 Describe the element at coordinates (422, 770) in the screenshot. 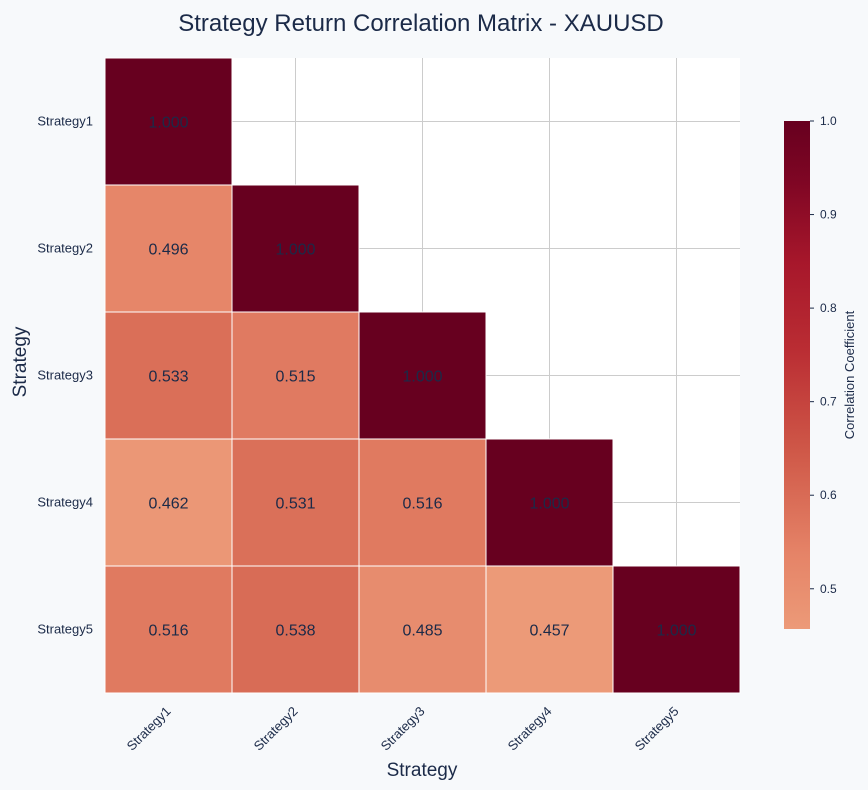

I see `x-axis-label: Strategy` at that location.